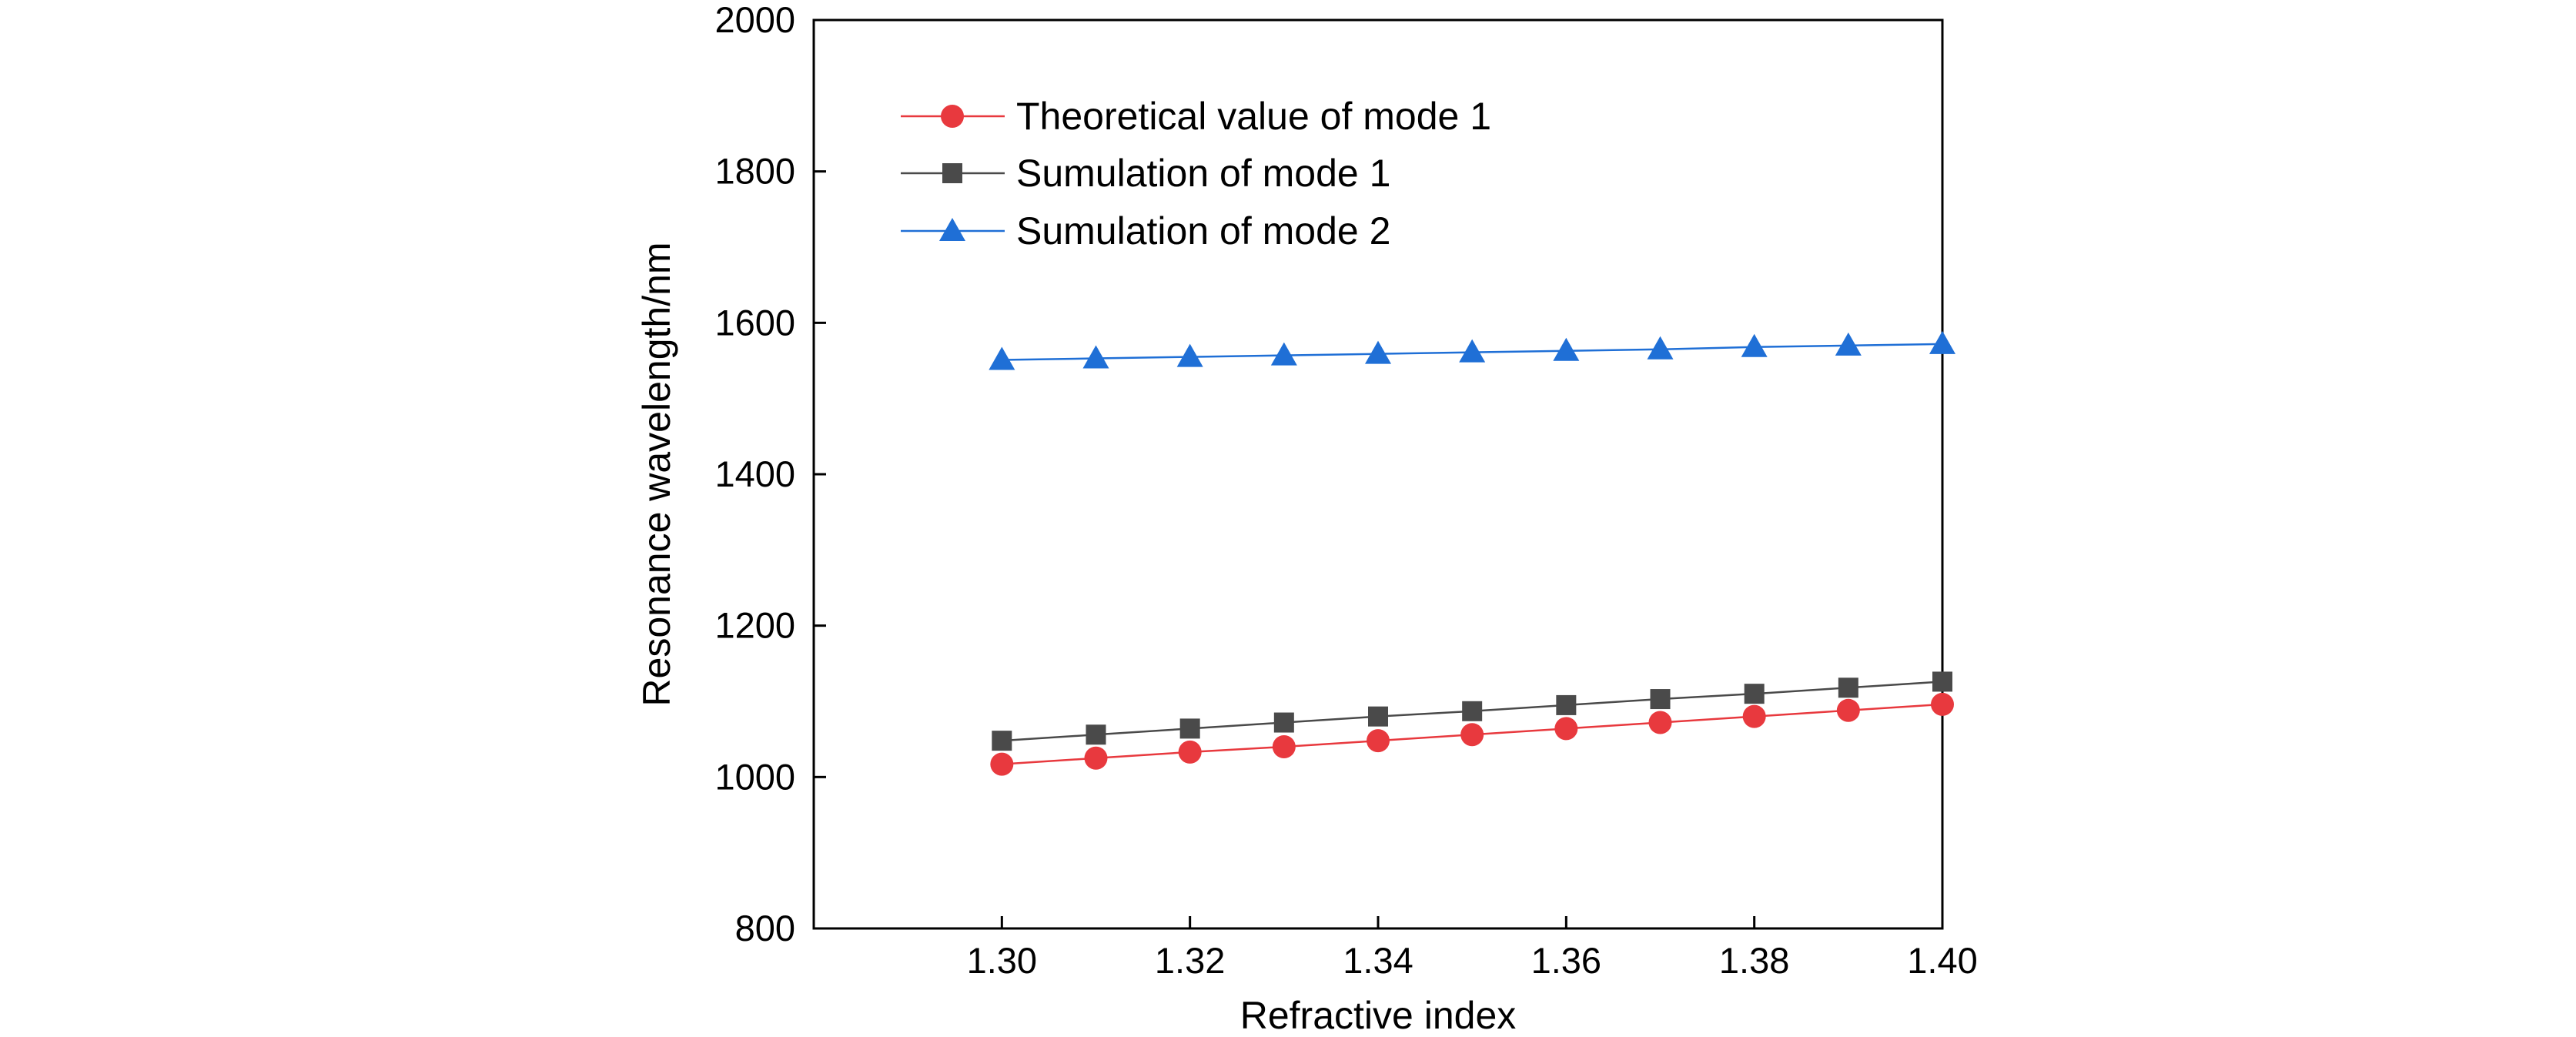 This screenshot has height=1037, width=2576. I want to click on x-axis-title: Refractive index, so click(1379, 1016).